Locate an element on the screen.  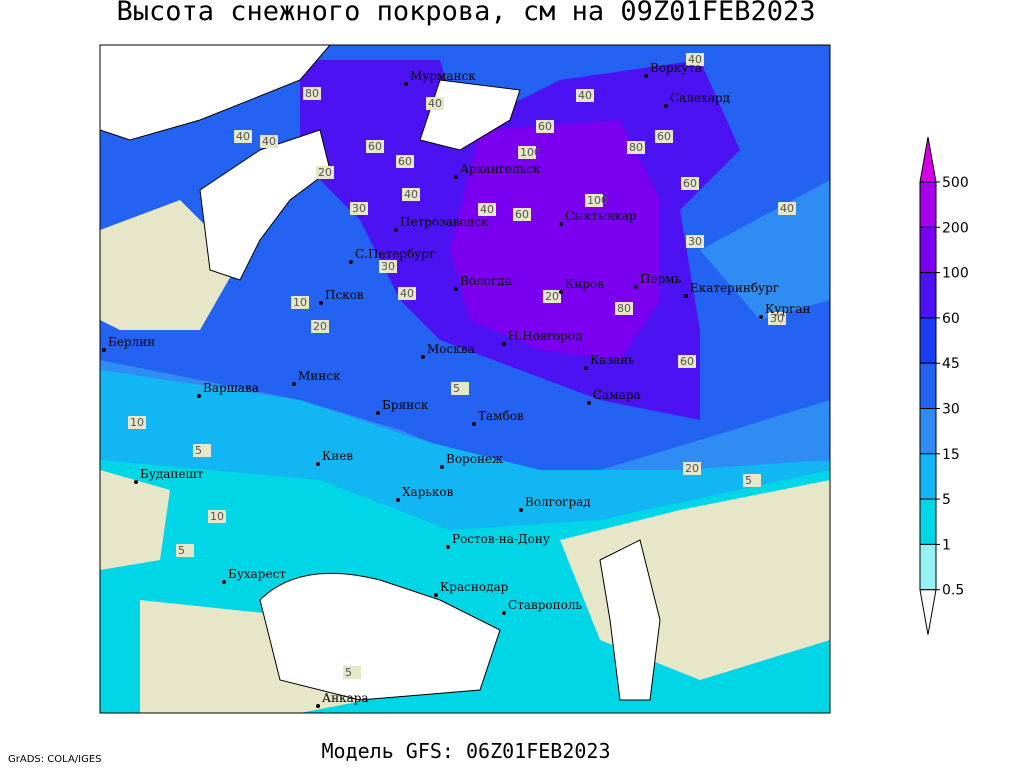
city-label: Казань is located at coordinates (612, 360).